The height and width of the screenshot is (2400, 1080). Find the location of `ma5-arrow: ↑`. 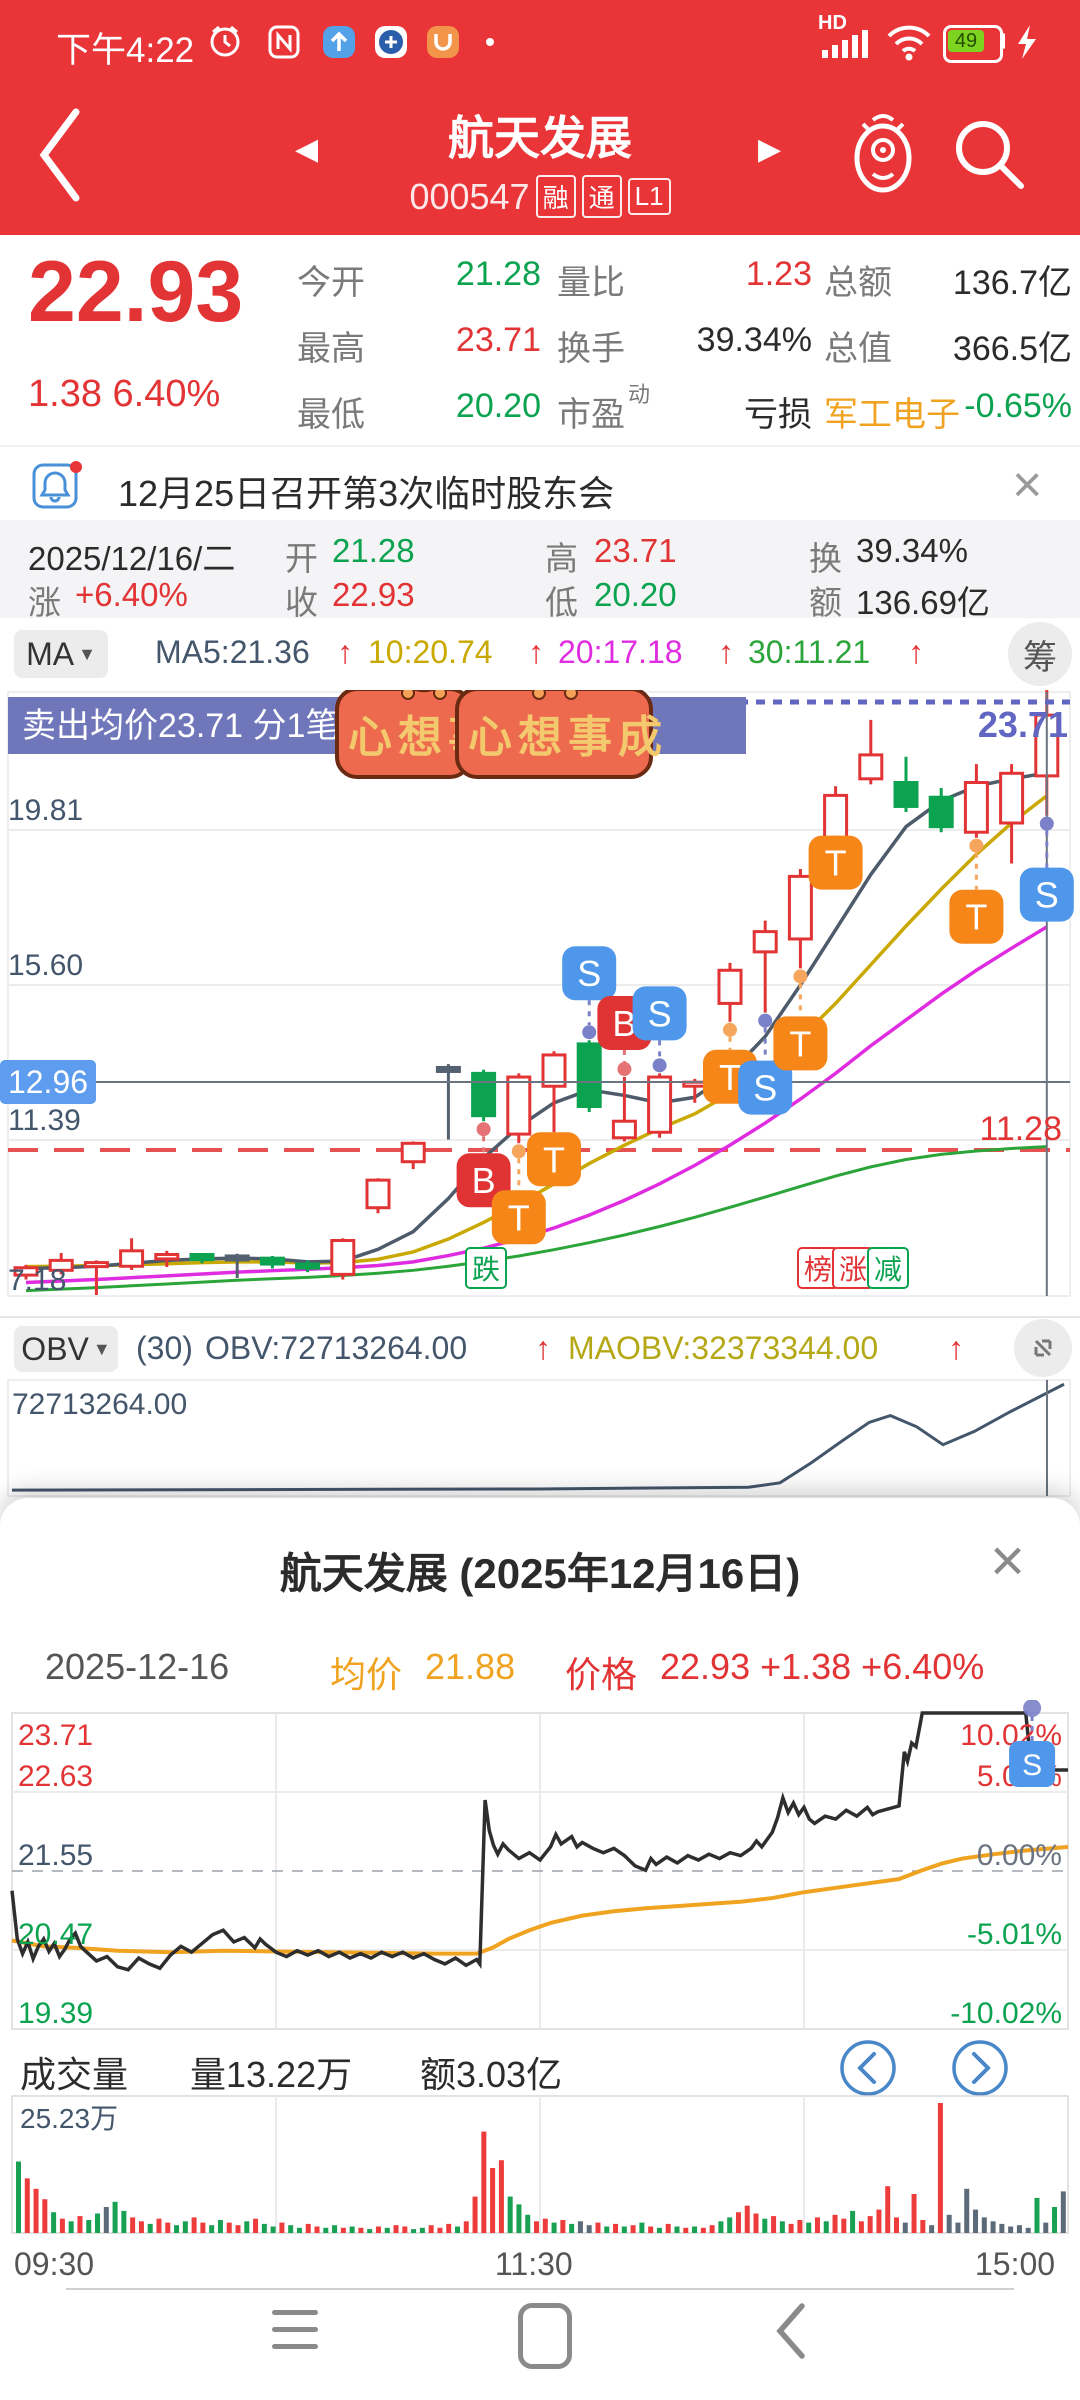

ma5-arrow: ↑ is located at coordinates (345, 652).